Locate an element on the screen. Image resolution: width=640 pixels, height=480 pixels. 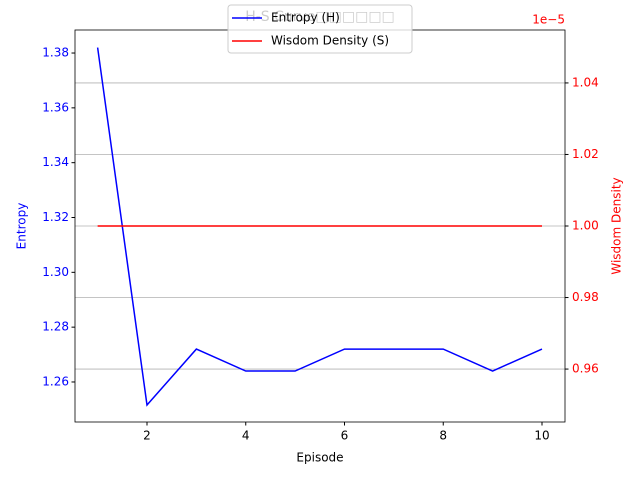
x-tick-label: 8 is located at coordinates (443, 436).